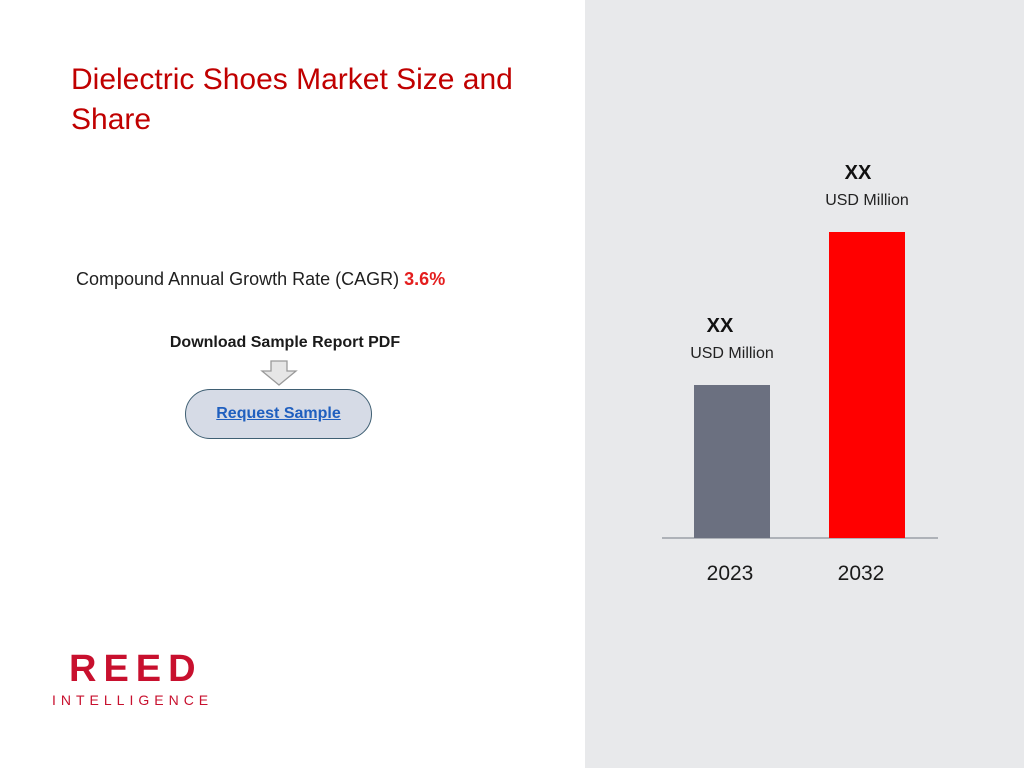 Image resolution: width=1024 pixels, height=768 pixels. I want to click on request-sample-link: Request Sample, so click(278, 413).